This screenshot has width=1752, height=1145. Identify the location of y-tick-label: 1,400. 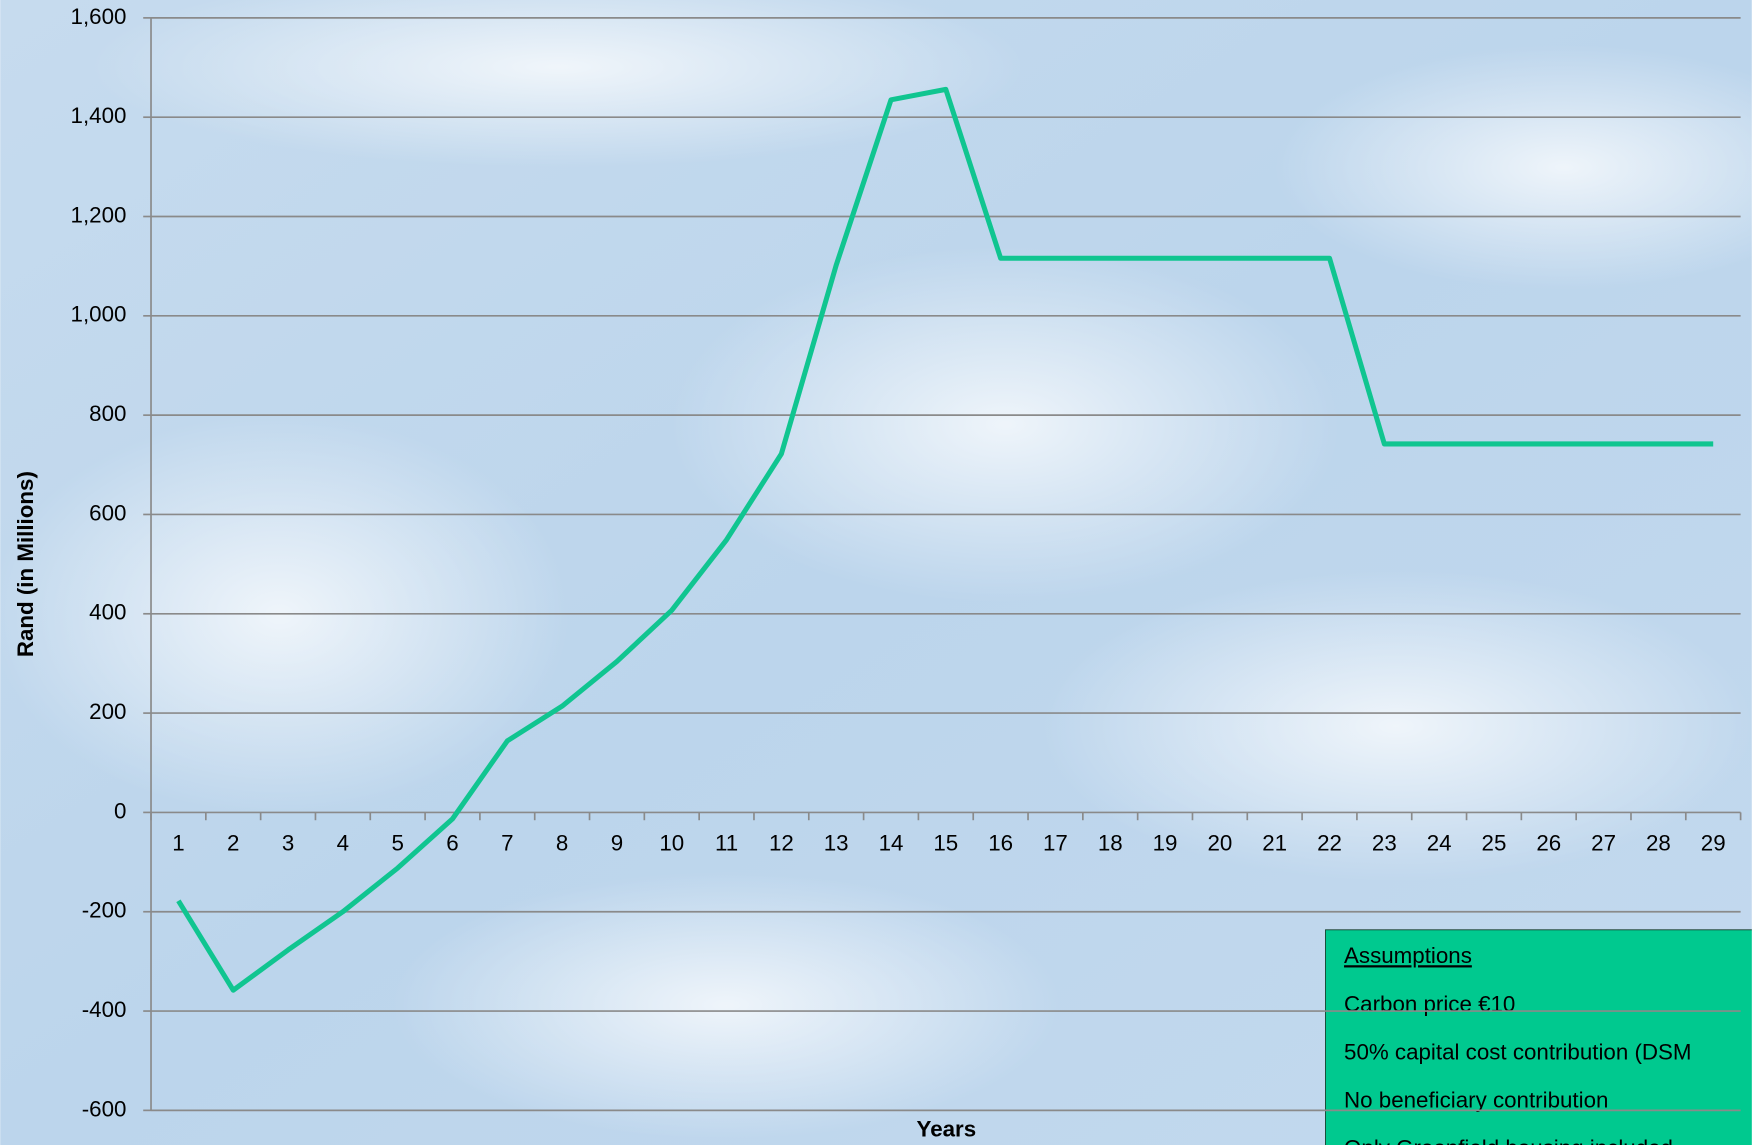
(99, 115).